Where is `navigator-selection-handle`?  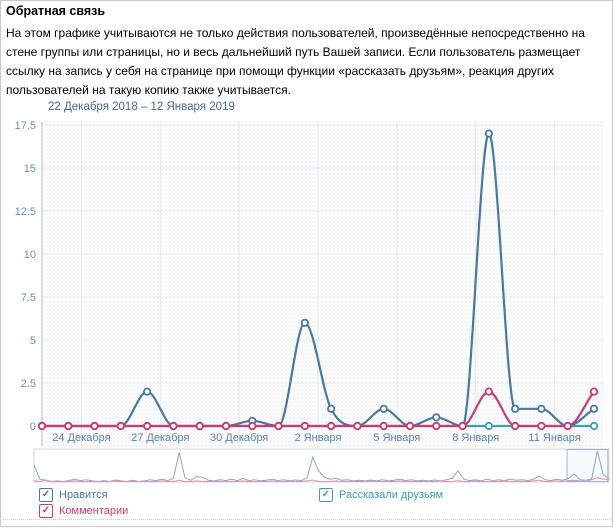
navigator-selection-handle is located at coordinates (587, 466).